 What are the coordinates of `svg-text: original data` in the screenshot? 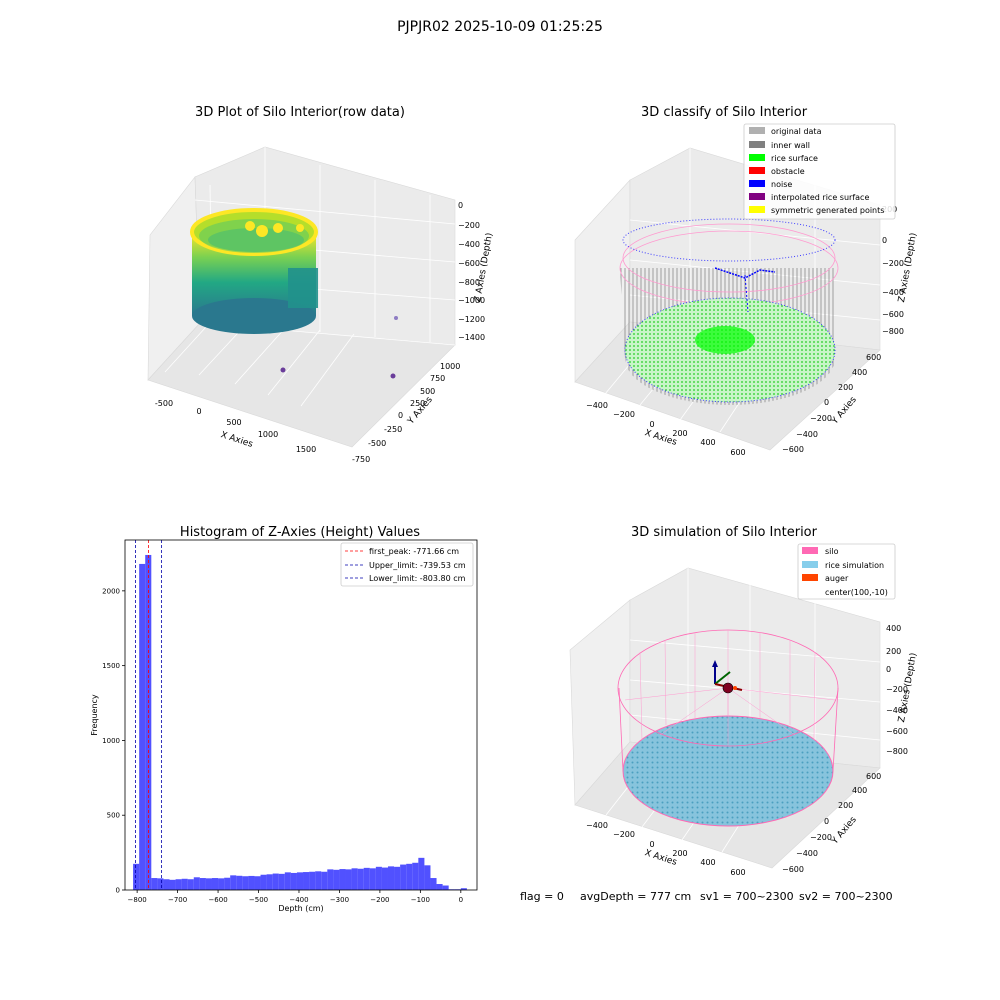 It's located at (796, 131).